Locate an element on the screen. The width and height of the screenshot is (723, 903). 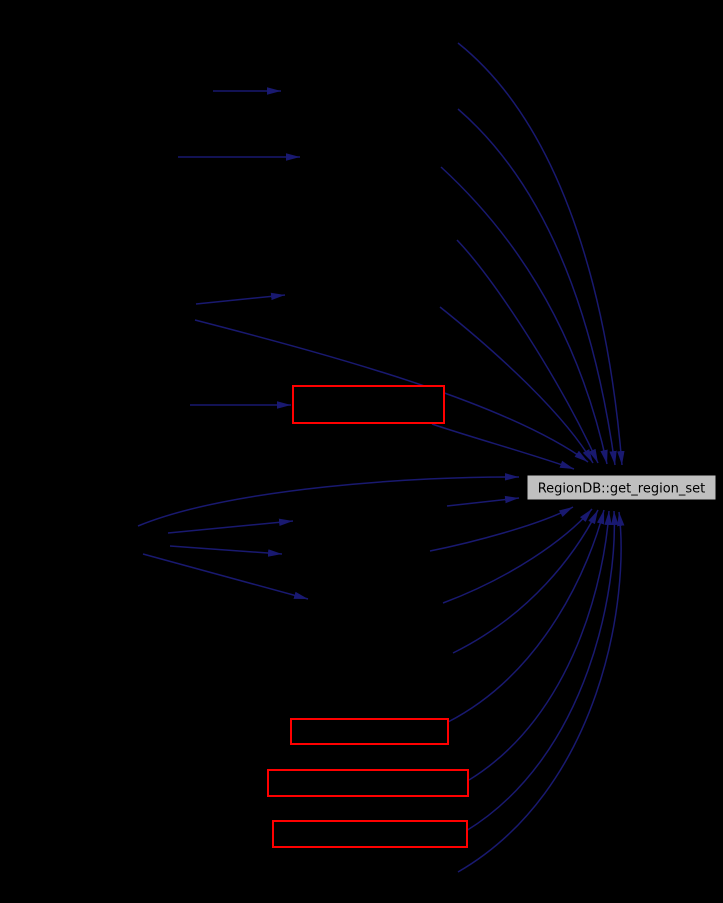
highlighted-function-node: RegionDB::get_region_set is located at coordinates (621, 487).